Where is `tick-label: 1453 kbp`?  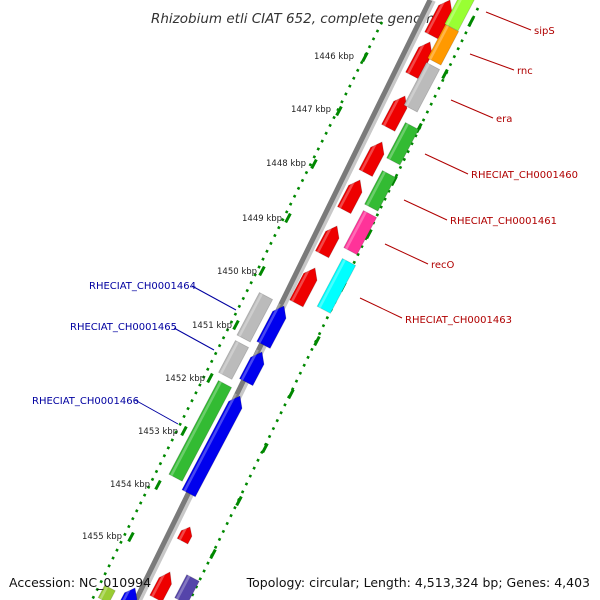
tick-label: 1453 kbp is located at coordinates (158, 432).